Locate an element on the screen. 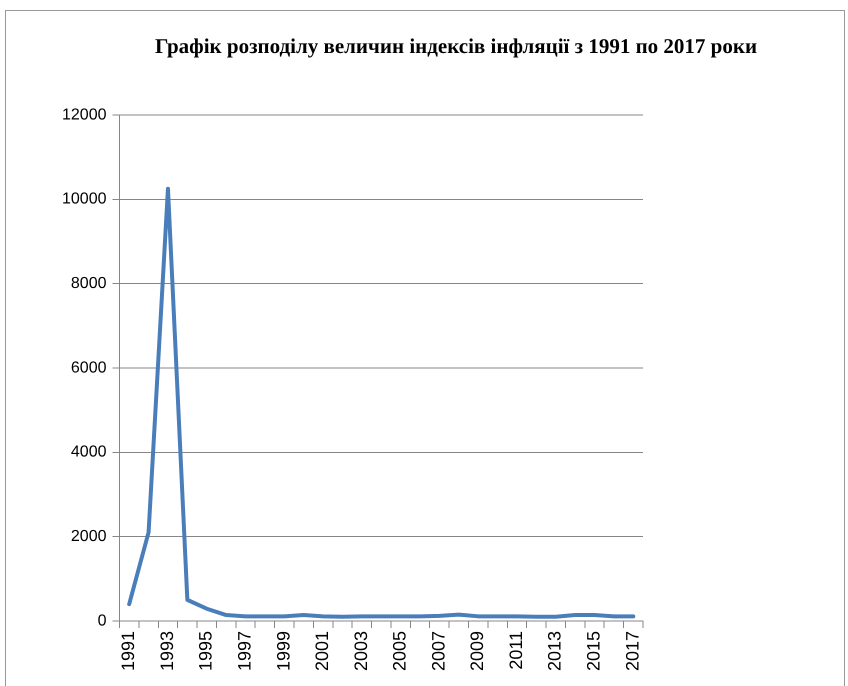 Image resolution: width=848 pixels, height=686 pixels. x-tick-label: 1993 is located at coordinates (166, 651).